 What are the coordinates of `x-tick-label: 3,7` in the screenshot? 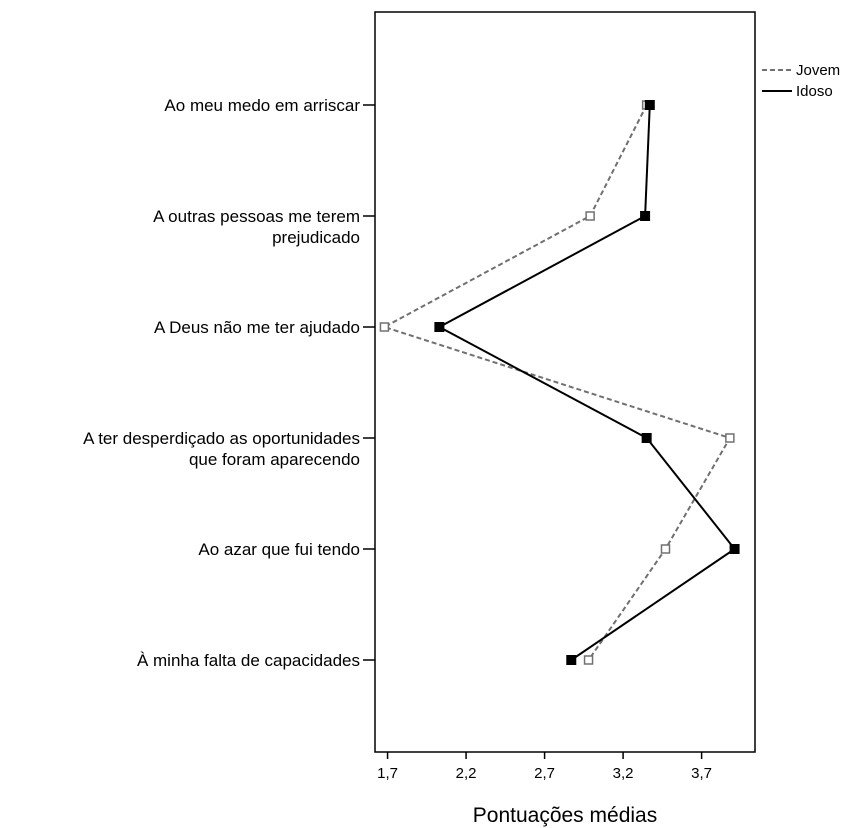 It's located at (701, 773).